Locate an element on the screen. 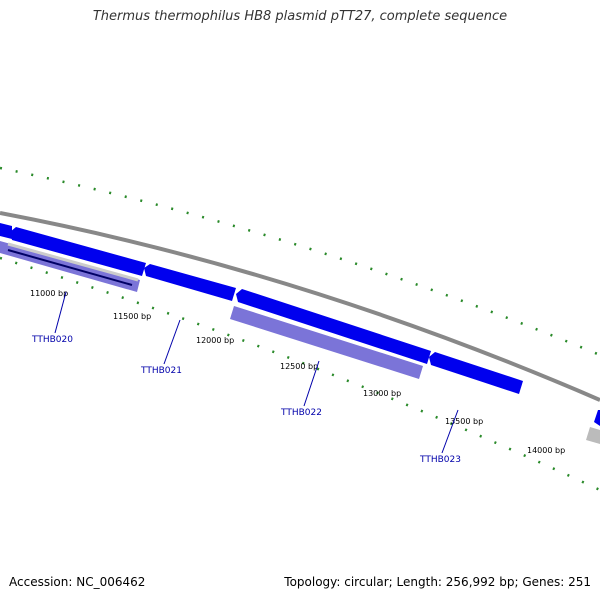  bp-label: 14000 bp is located at coordinates (546, 450).